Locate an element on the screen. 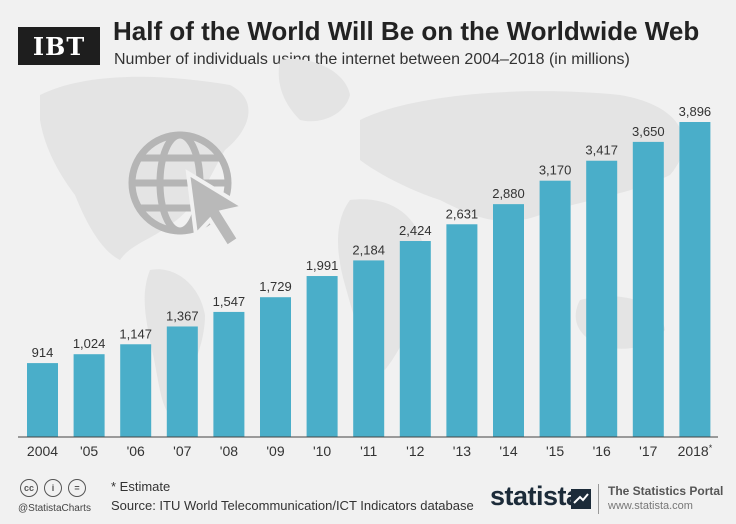 Image resolution: width=736 pixels, height=524 pixels. value-label-3: 1,367 is located at coordinates (182, 315).